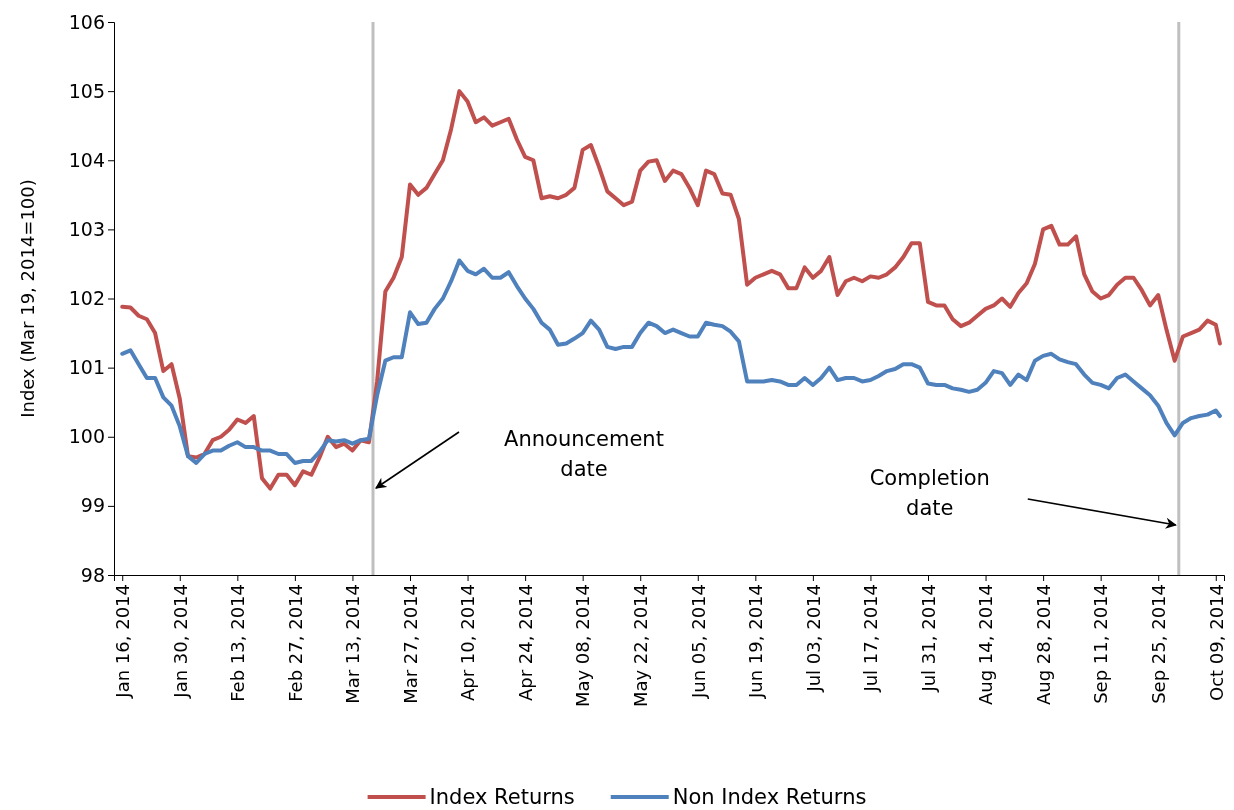 The width and height of the screenshot is (1234, 810). What do you see at coordinates (86, 159) in the screenshot?
I see `y-tick-label: 104` at bounding box center [86, 159].